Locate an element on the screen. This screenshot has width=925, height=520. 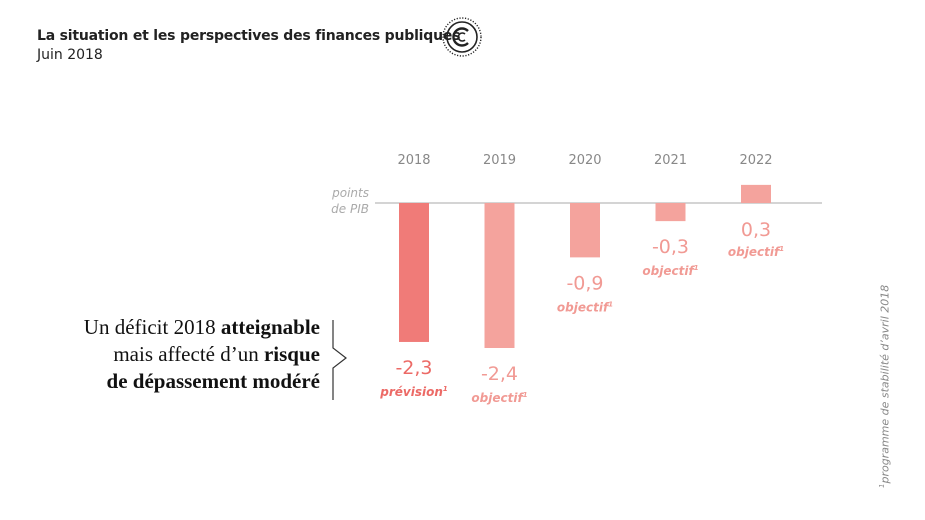
footnote-text: programme de stabilité d’avril 2018 is located at coordinates (885, 384).